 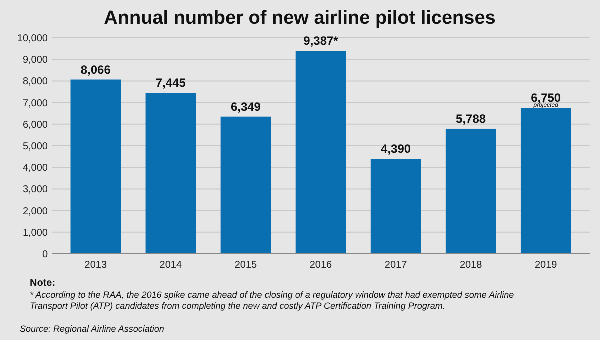 I want to click on x-tick-label: 2018, so click(x=471, y=265).